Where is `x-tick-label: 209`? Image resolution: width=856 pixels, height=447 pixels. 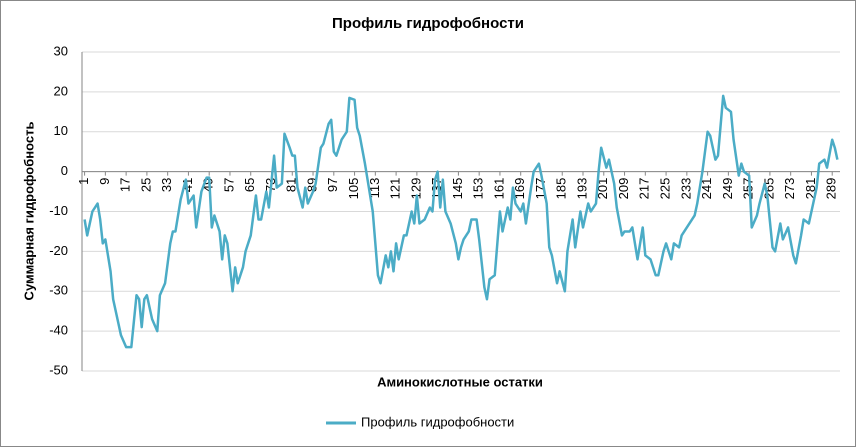
x-tick-label: 209 is located at coordinates (623, 189).